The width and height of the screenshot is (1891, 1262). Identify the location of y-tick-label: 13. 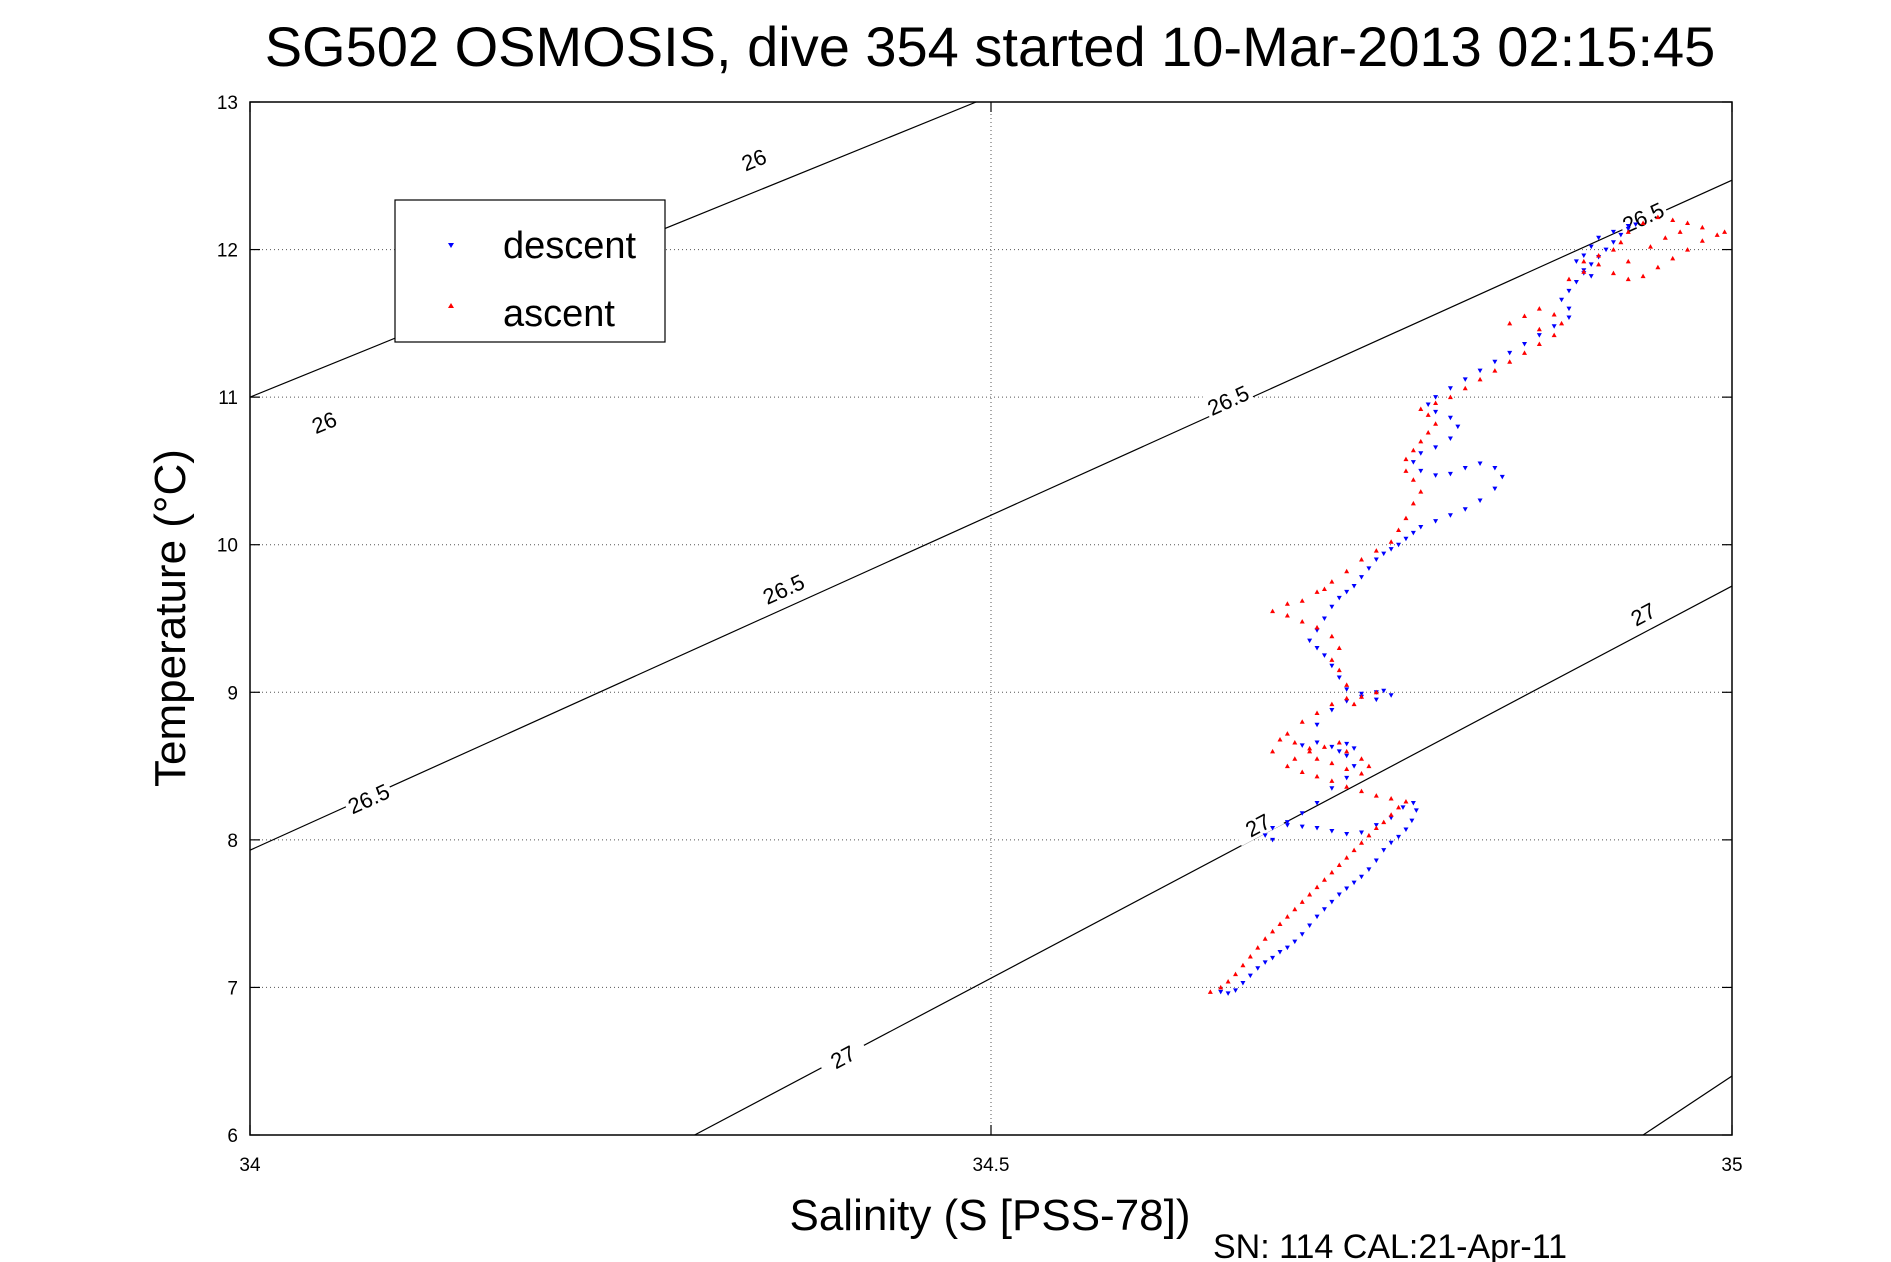
(227, 103).